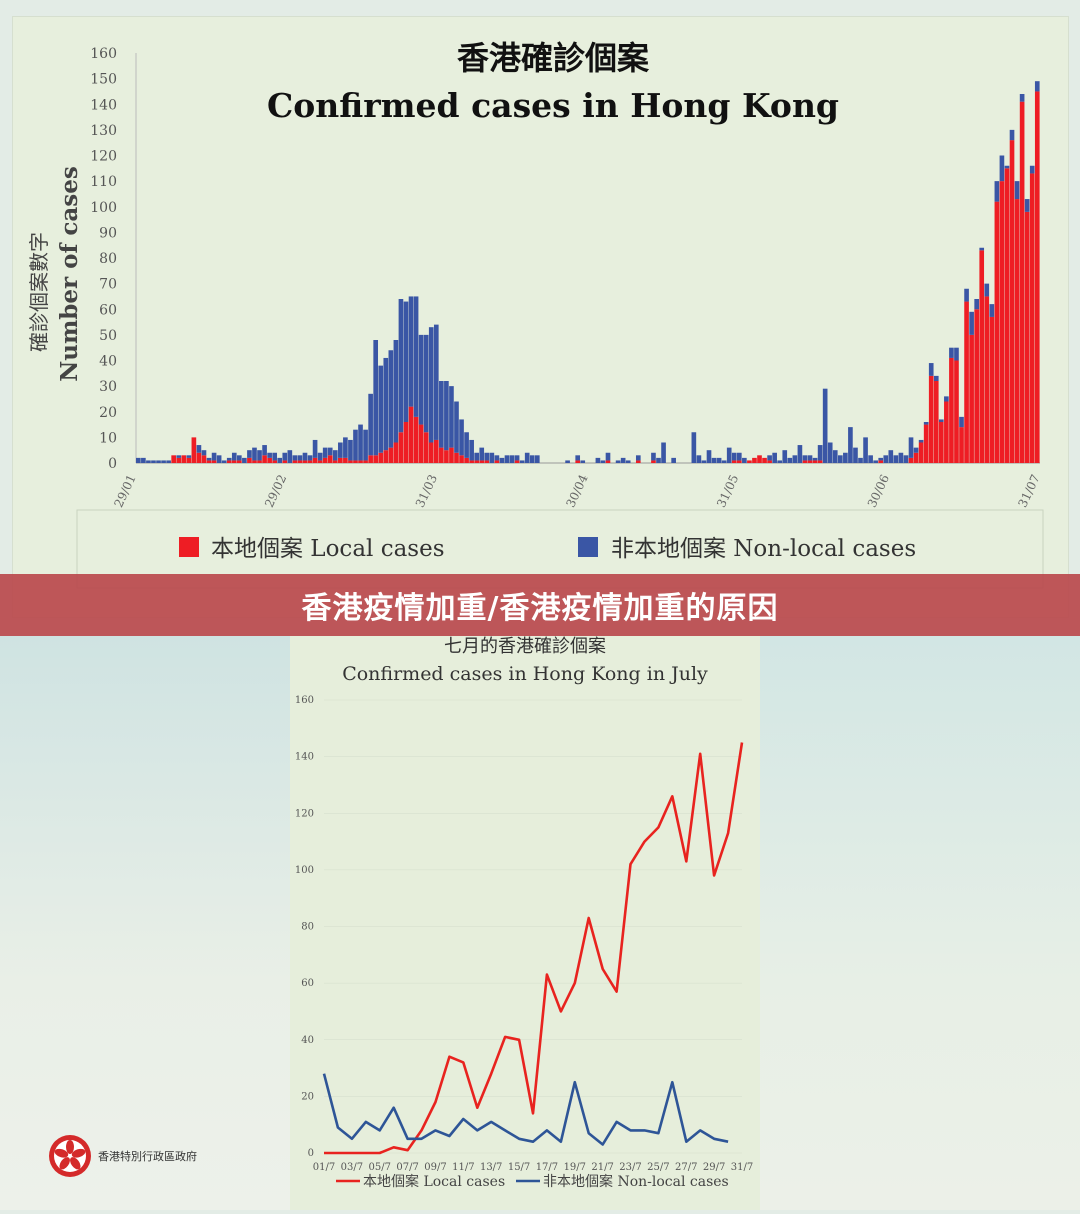 Image resolution: width=1080 pixels, height=1214 pixels. What do you see at coordinates (630, 1167) in the screenshot?
I see `line-x-tick-label: 23/7` at bounding box center [630, 1167].